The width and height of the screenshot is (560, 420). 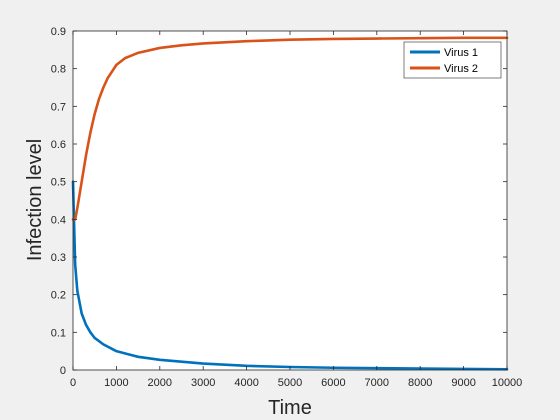 What do you see at coordinates (246, 383) in the screenshot?
I see `x-tick-label: 4000` at bounding box center [246, 383].